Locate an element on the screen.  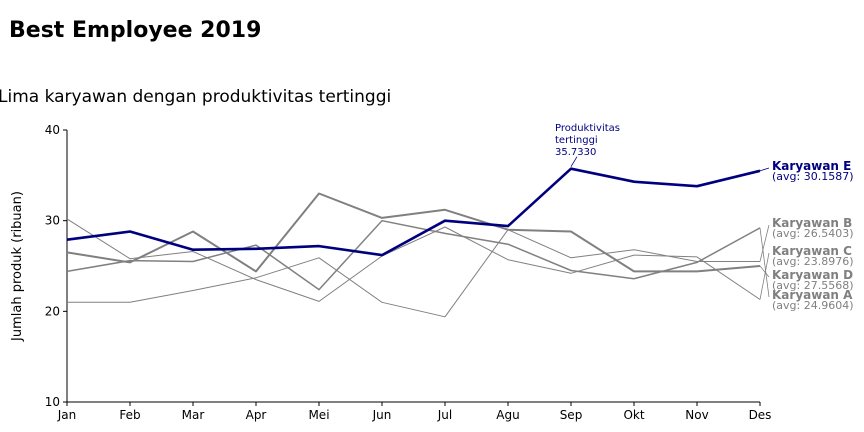
series-label-name: Karyawan E is located at coordinates (811, 166).